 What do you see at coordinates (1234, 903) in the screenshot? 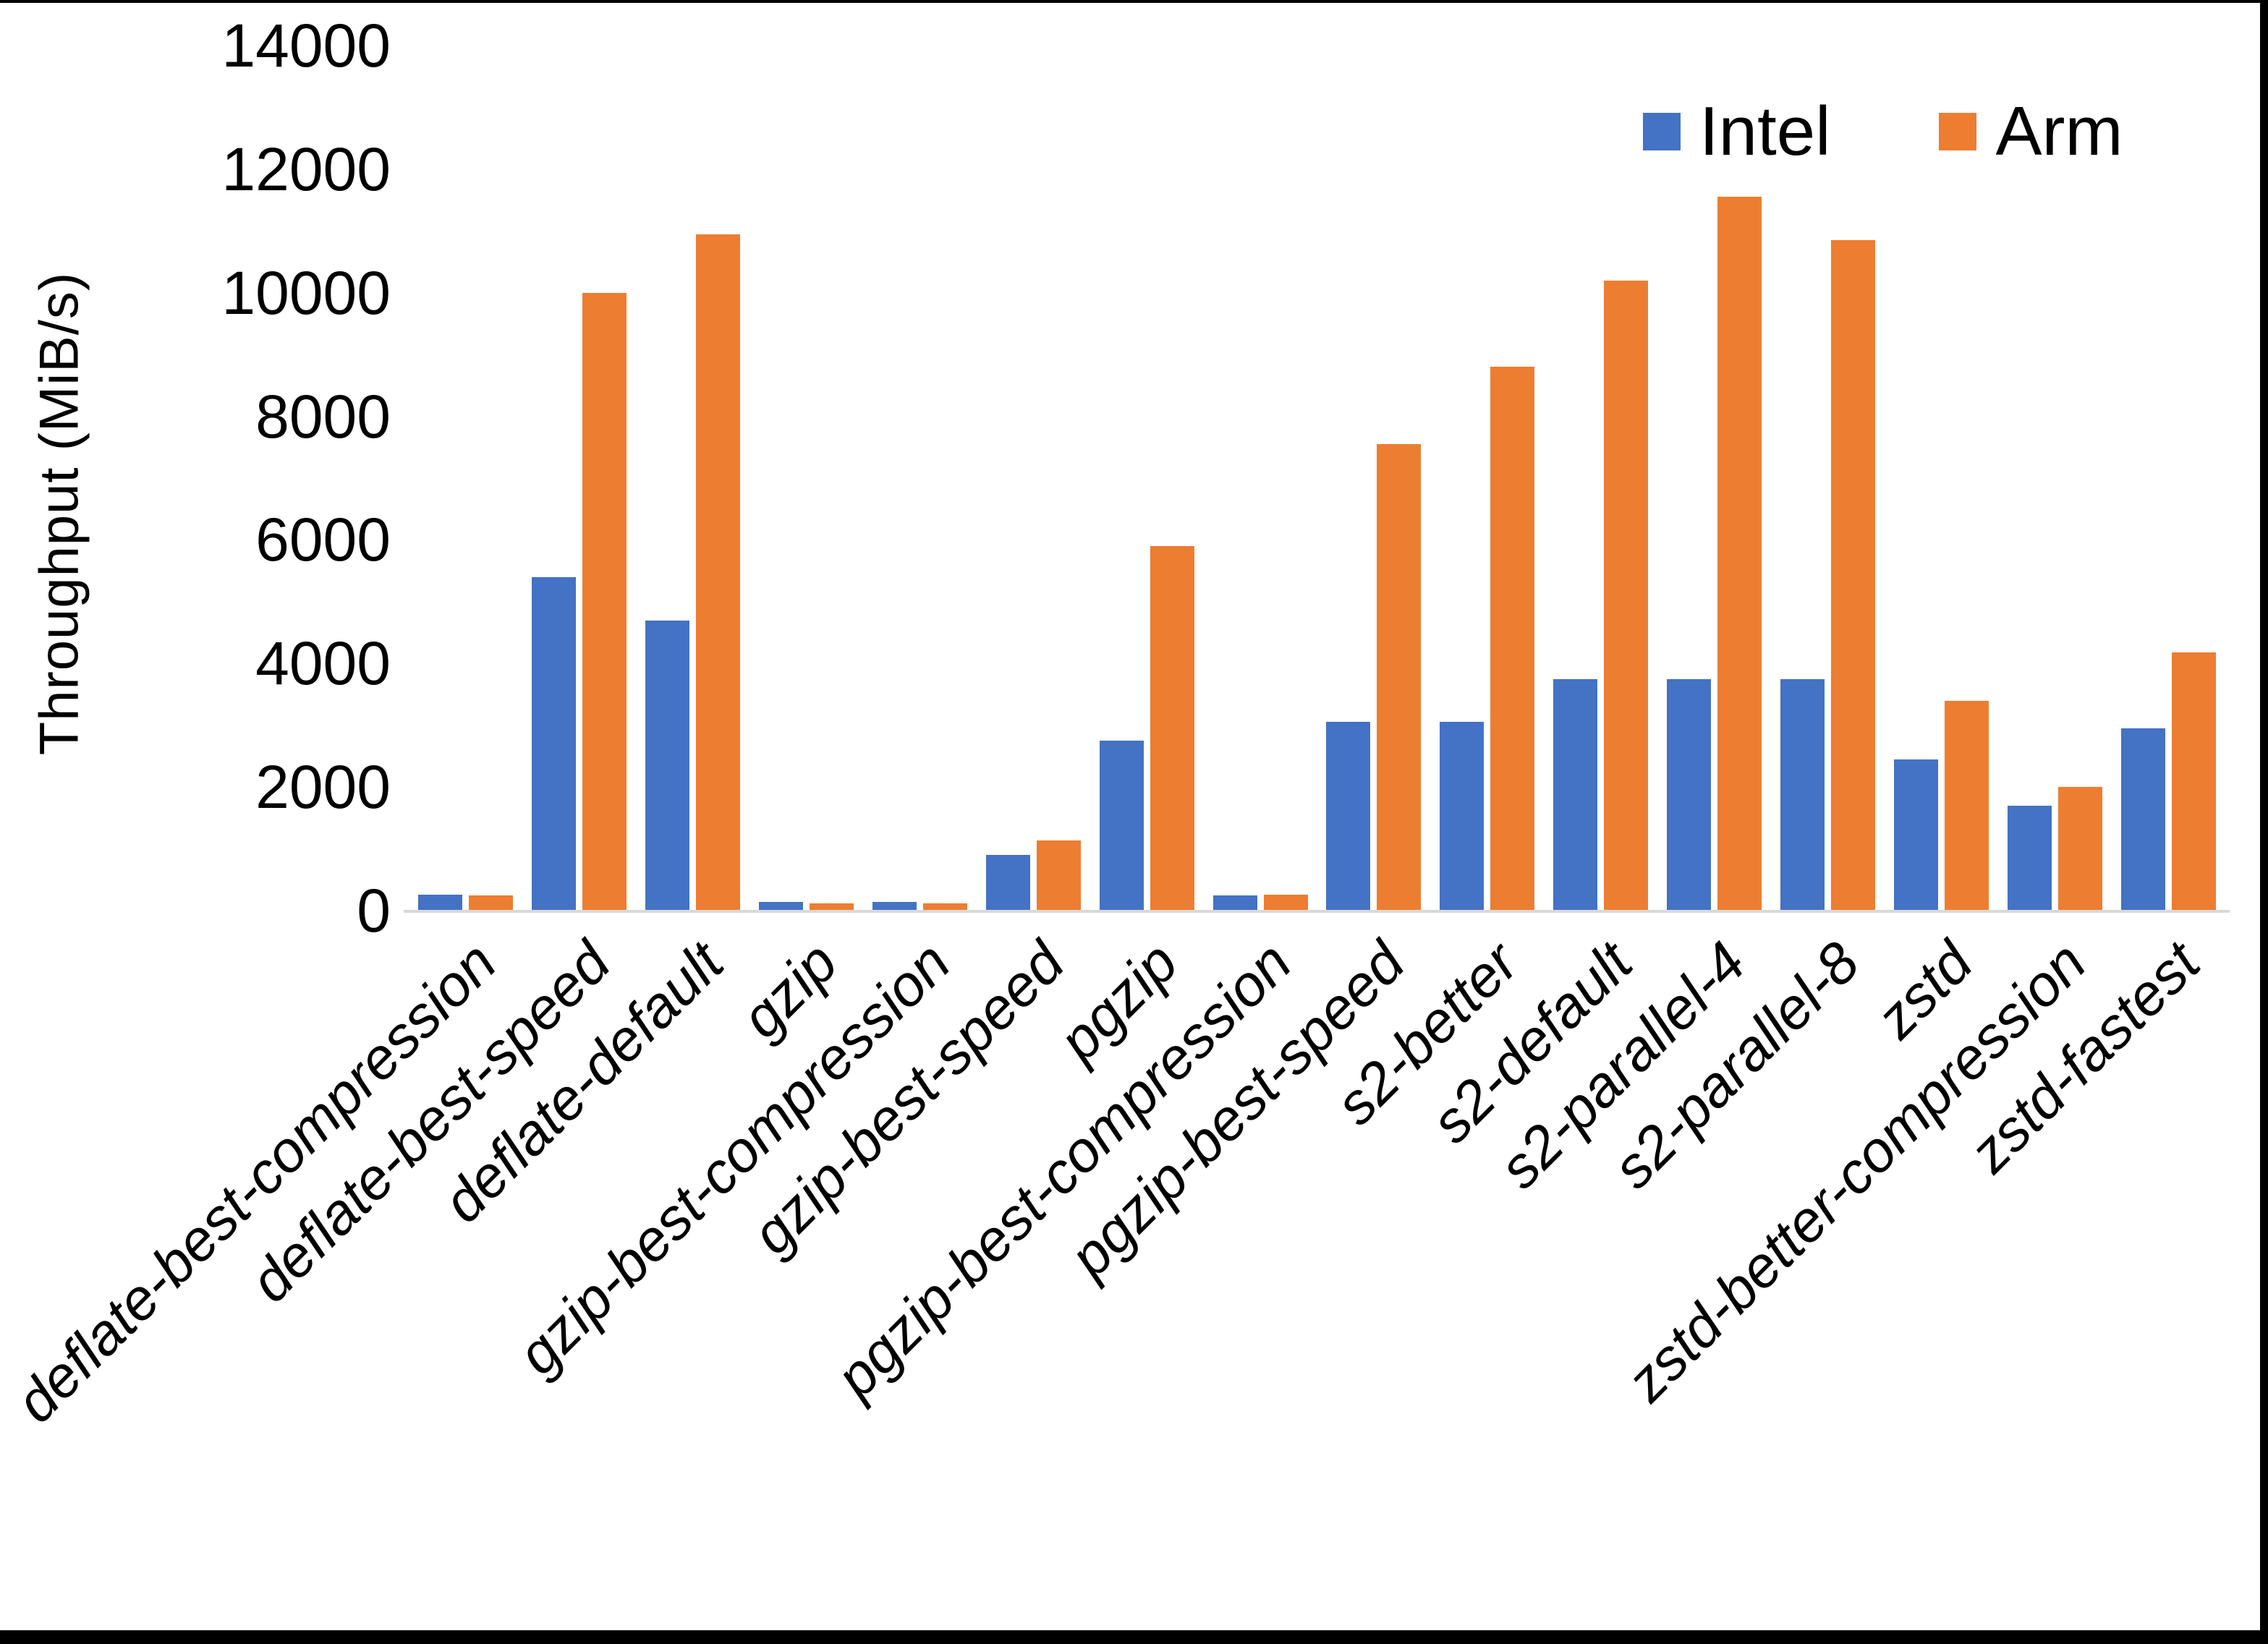
I see `bar-intel-pgzip-best-compression` at bounding box center [1234, 903].